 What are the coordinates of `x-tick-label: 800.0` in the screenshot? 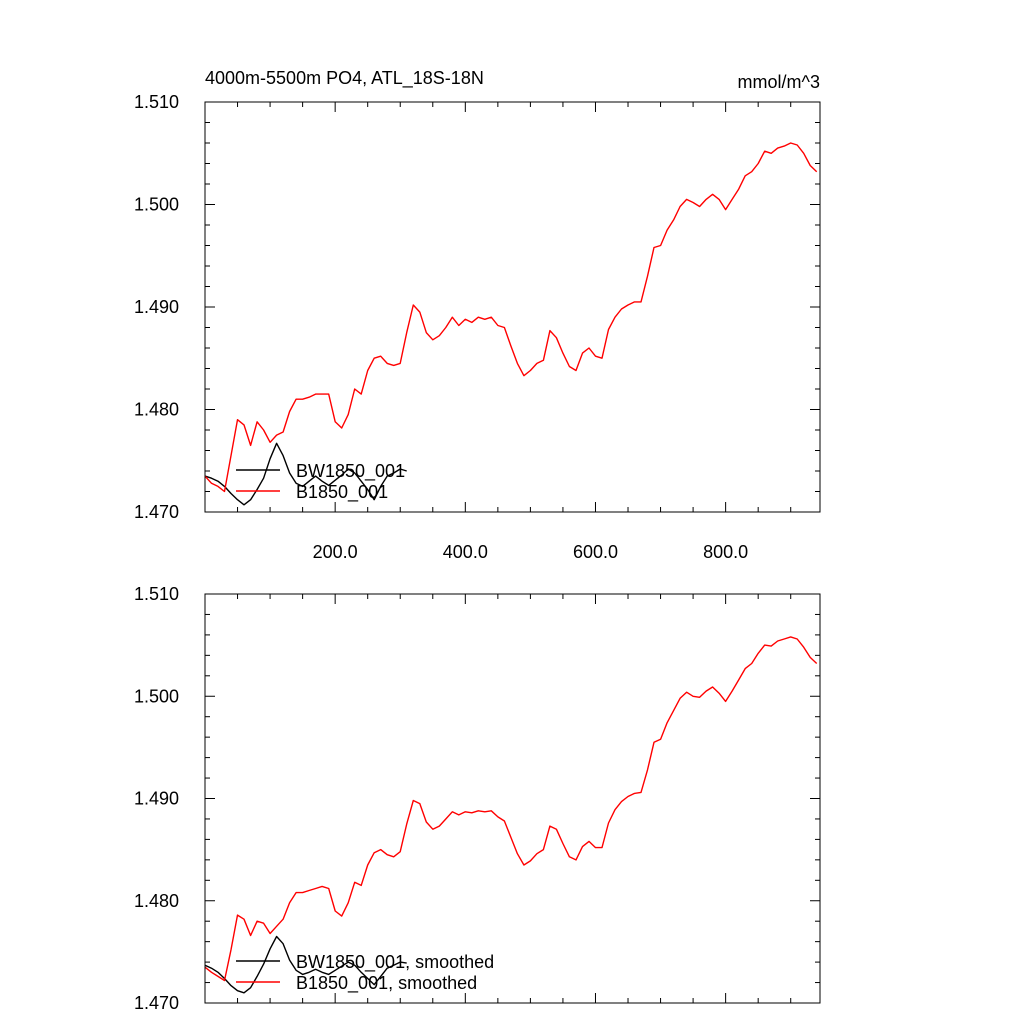 It's located at (725, 552).